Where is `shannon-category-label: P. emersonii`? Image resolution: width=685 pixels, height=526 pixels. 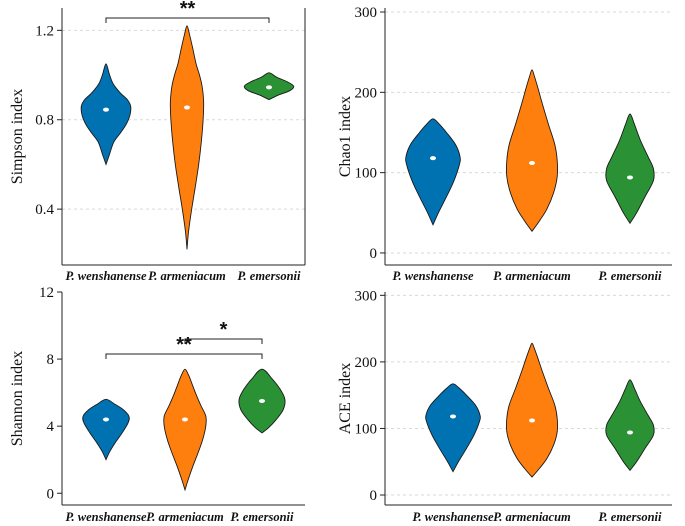
shannon-category-label: P. emersonii is located at coordinates (262, 517).